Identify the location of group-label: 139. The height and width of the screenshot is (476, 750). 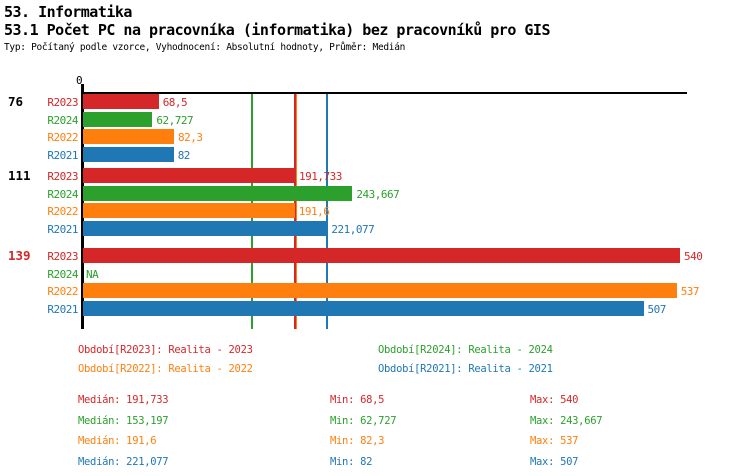
(19, 255).